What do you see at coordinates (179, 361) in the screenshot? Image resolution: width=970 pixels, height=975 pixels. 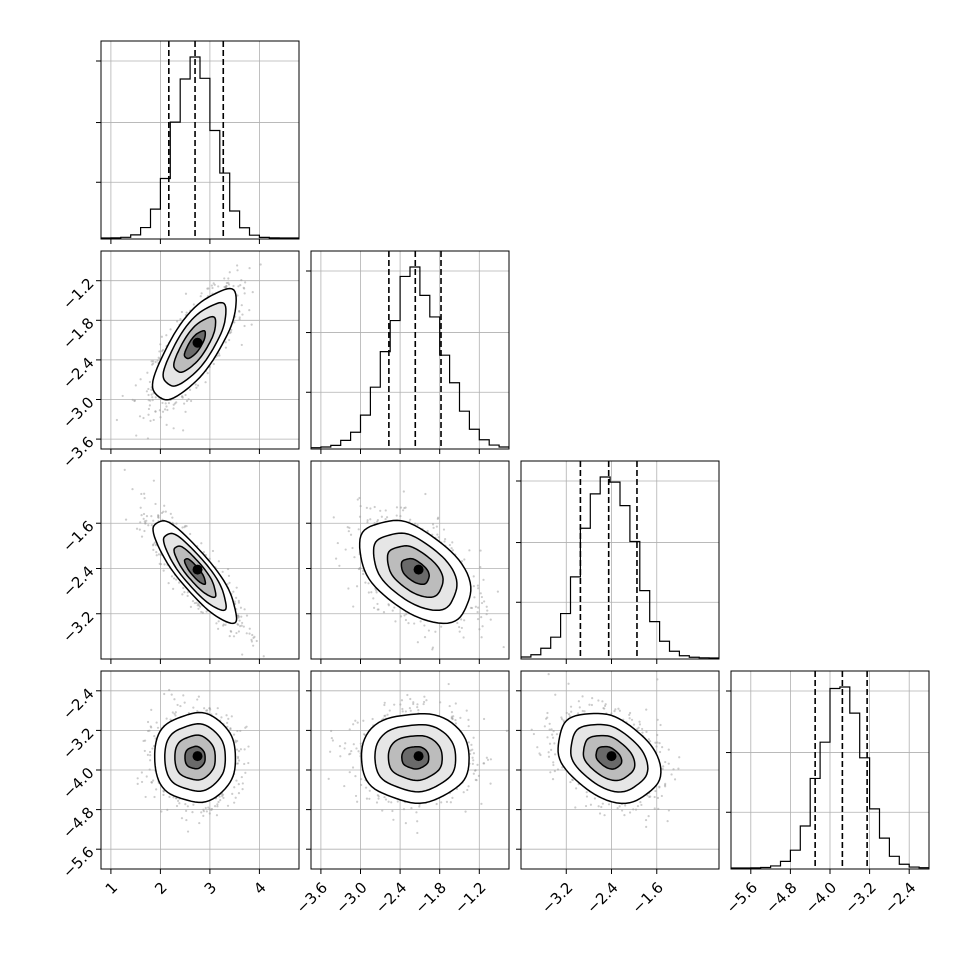 I see `panel-1-0: −3.6−3.0−2.4−1.8−1.2` at bounding box center [179, 361].